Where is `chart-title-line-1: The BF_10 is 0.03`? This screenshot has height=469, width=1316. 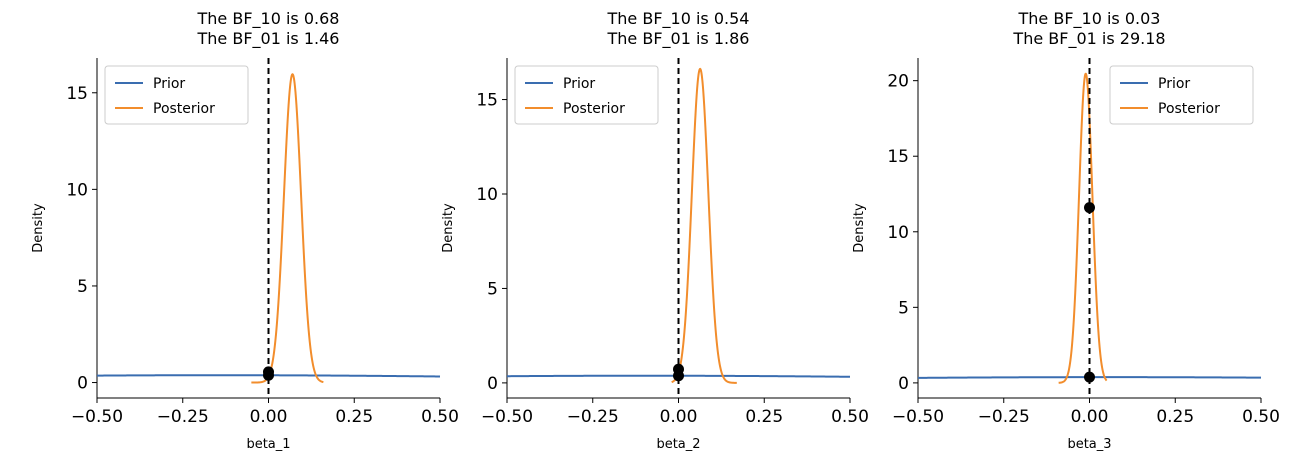 chart-title-line-1: The BF_10 is 0.03 is located at coordinates (1089, 19).